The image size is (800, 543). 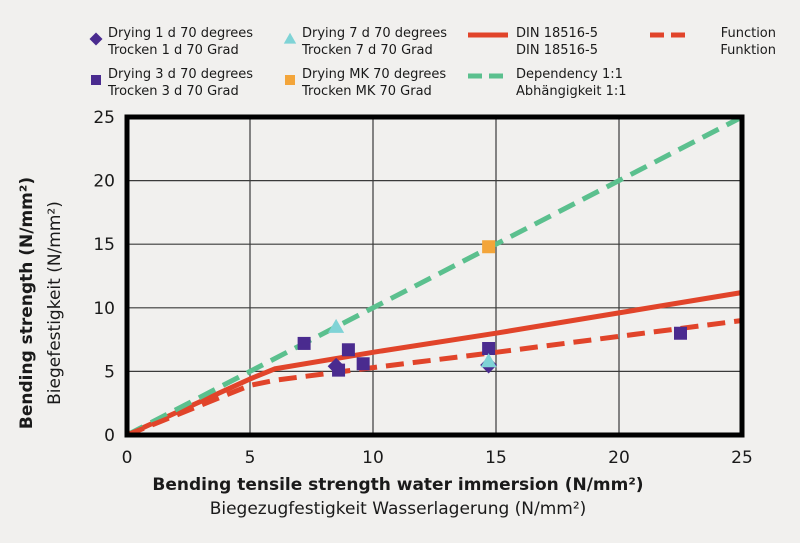 I want to click on x-tick-label: 25, so click(x=742, y=458).